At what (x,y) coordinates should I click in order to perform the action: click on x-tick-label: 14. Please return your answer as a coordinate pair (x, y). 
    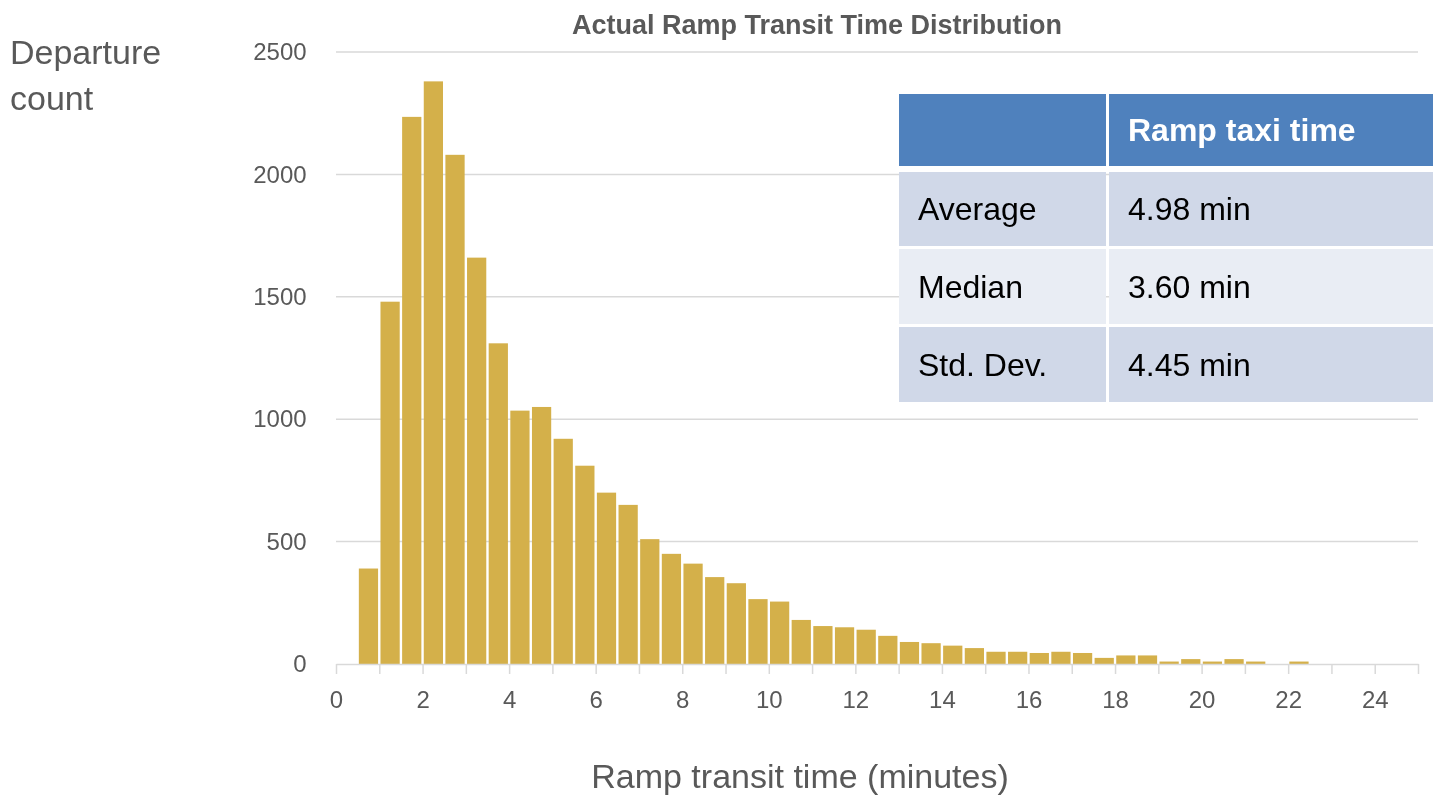
    Looking at the image, I should click on (942, 700).